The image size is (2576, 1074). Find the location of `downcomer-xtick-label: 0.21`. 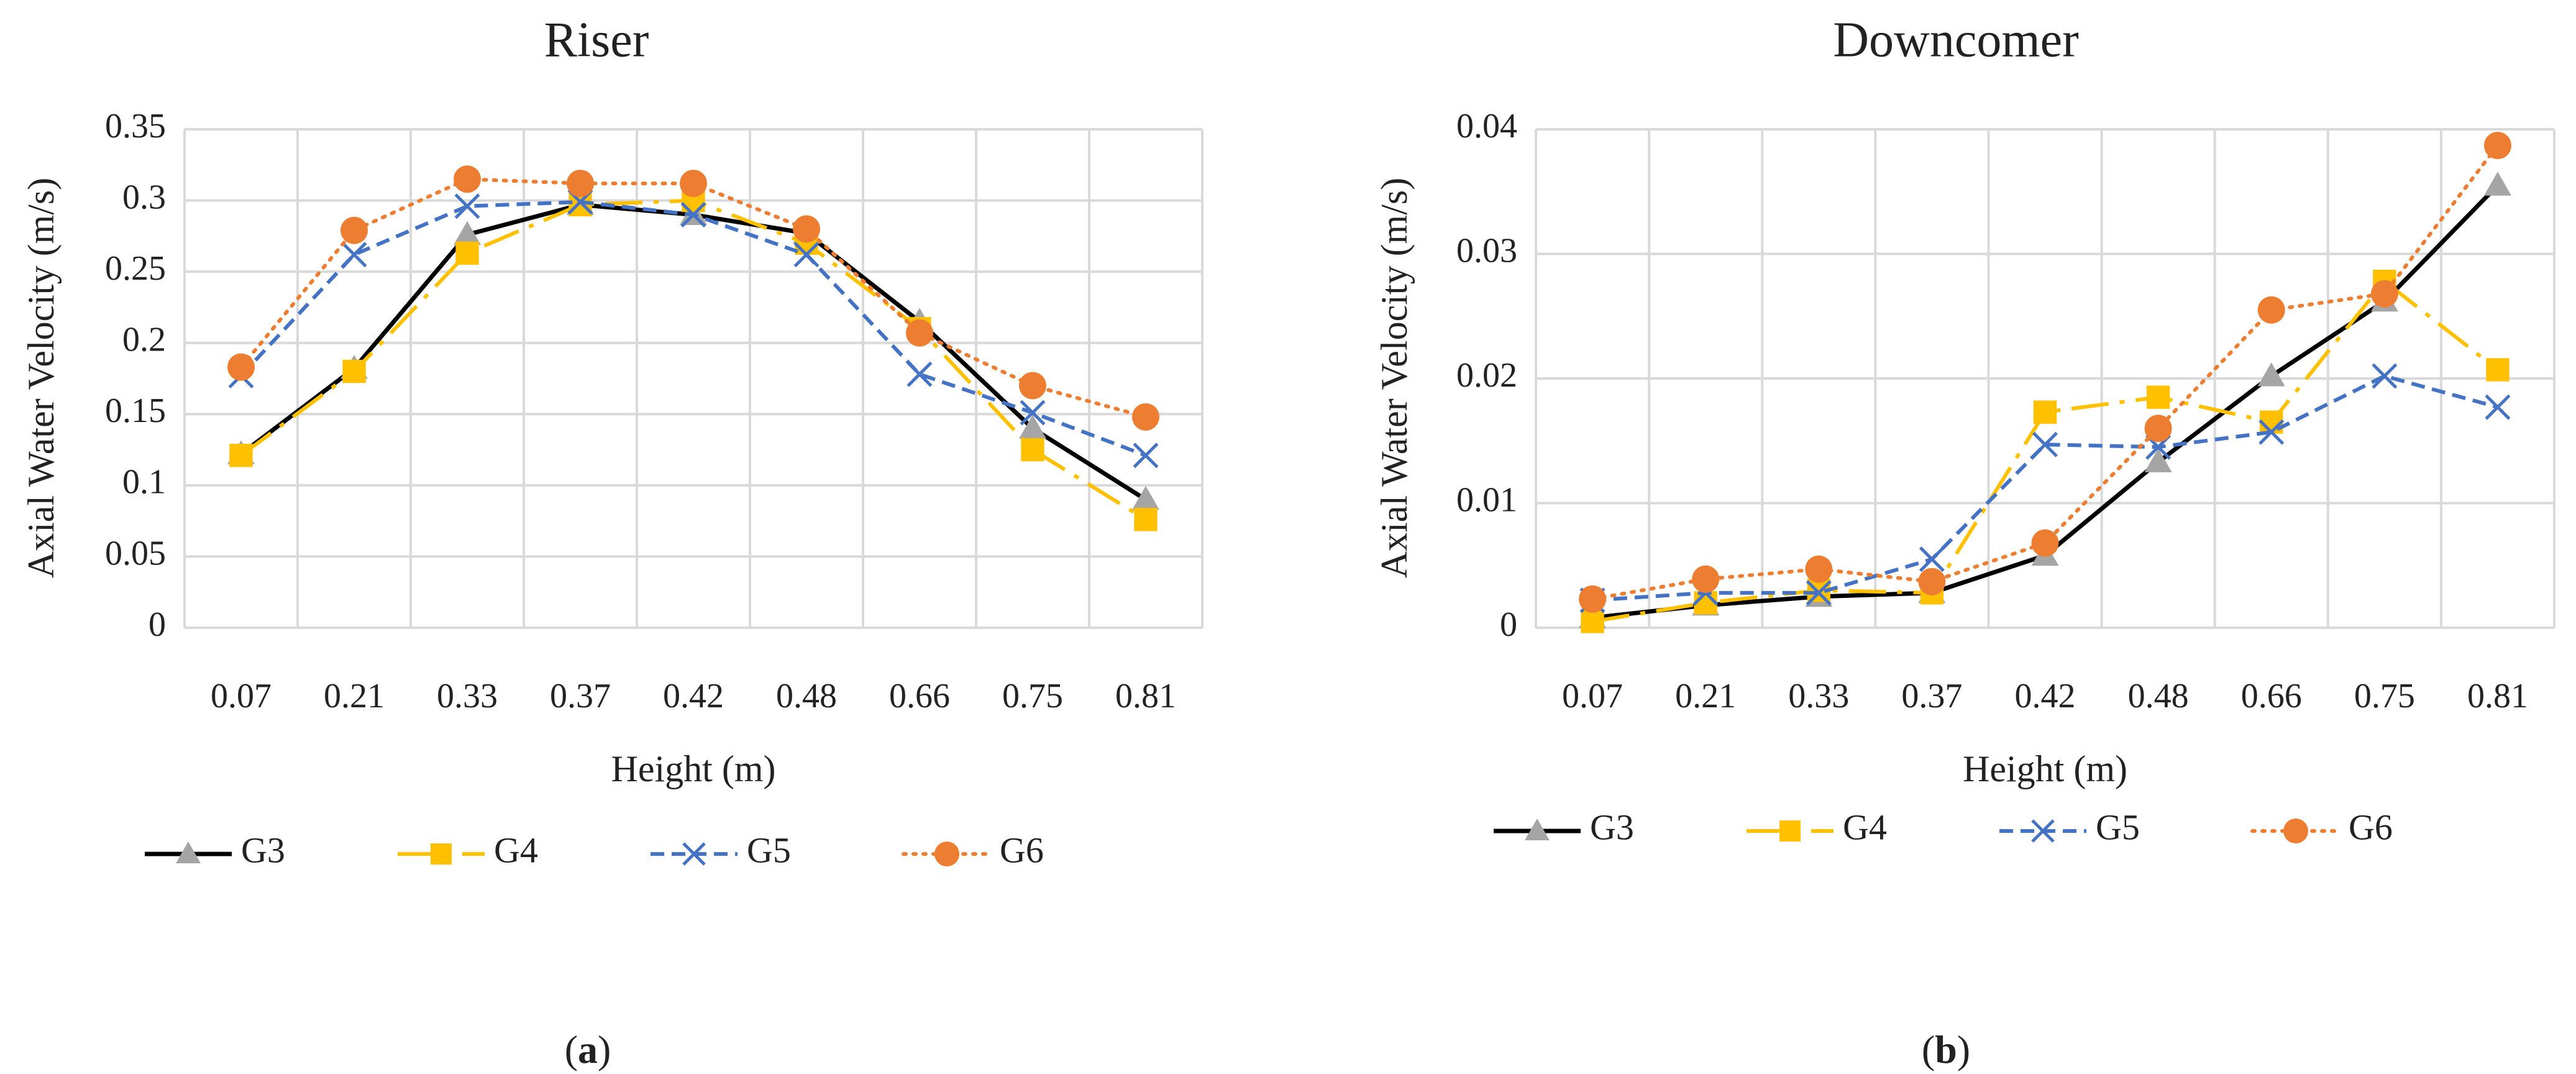

downcomer-xtick-label: 0.21 is located at coordinates (1705, 696).